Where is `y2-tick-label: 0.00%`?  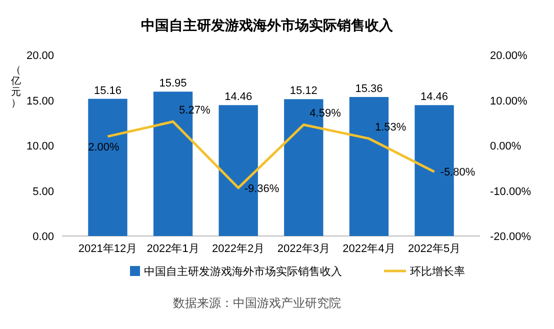 y2-tick-label: 0.00% is located at coordinates (506, 146).